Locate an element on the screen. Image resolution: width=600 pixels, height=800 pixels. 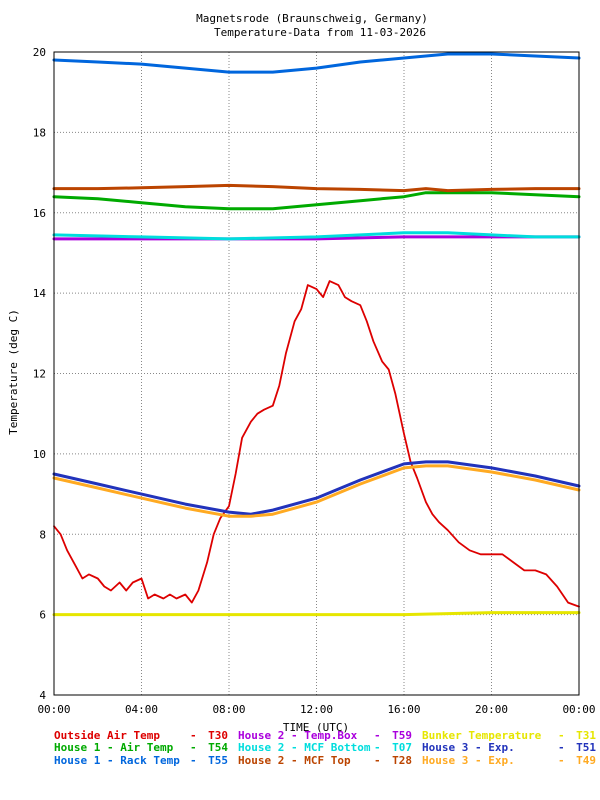
y-tick-label: 14 is located at coordinates (40, 293).